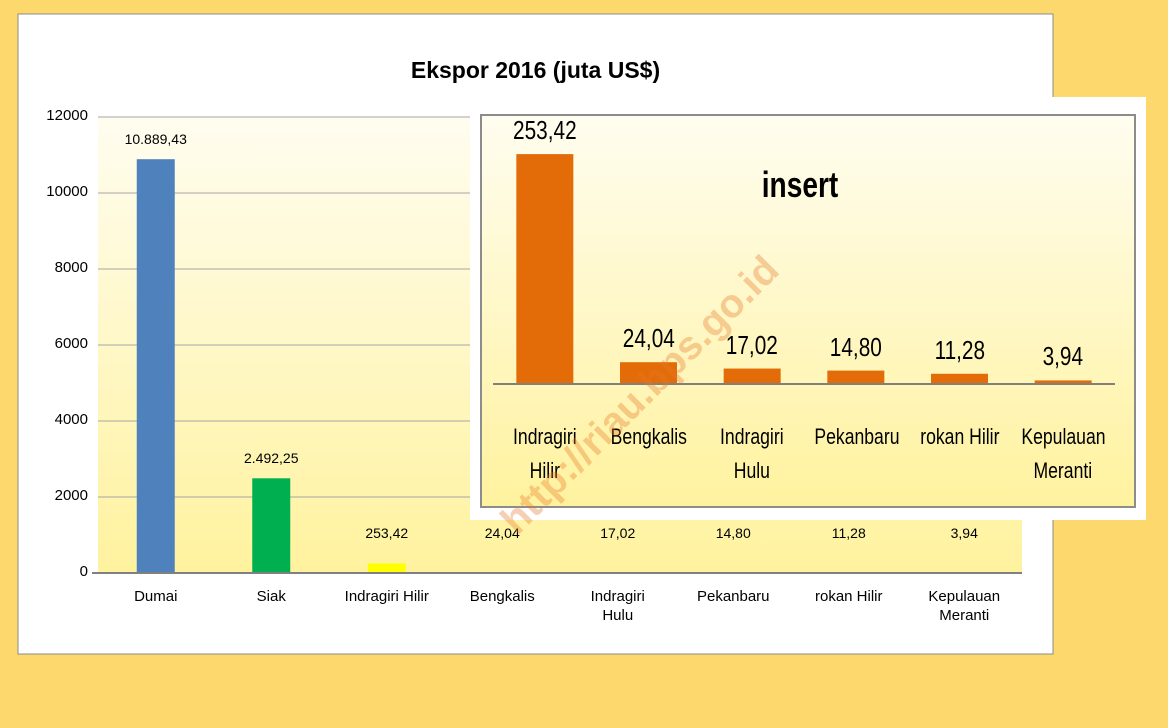 The height and width of the screenshot is (728, 1168). Describe the element at coordinates (71, 267) in the screenshot. I see `y-tick-label: 8000` at that location.